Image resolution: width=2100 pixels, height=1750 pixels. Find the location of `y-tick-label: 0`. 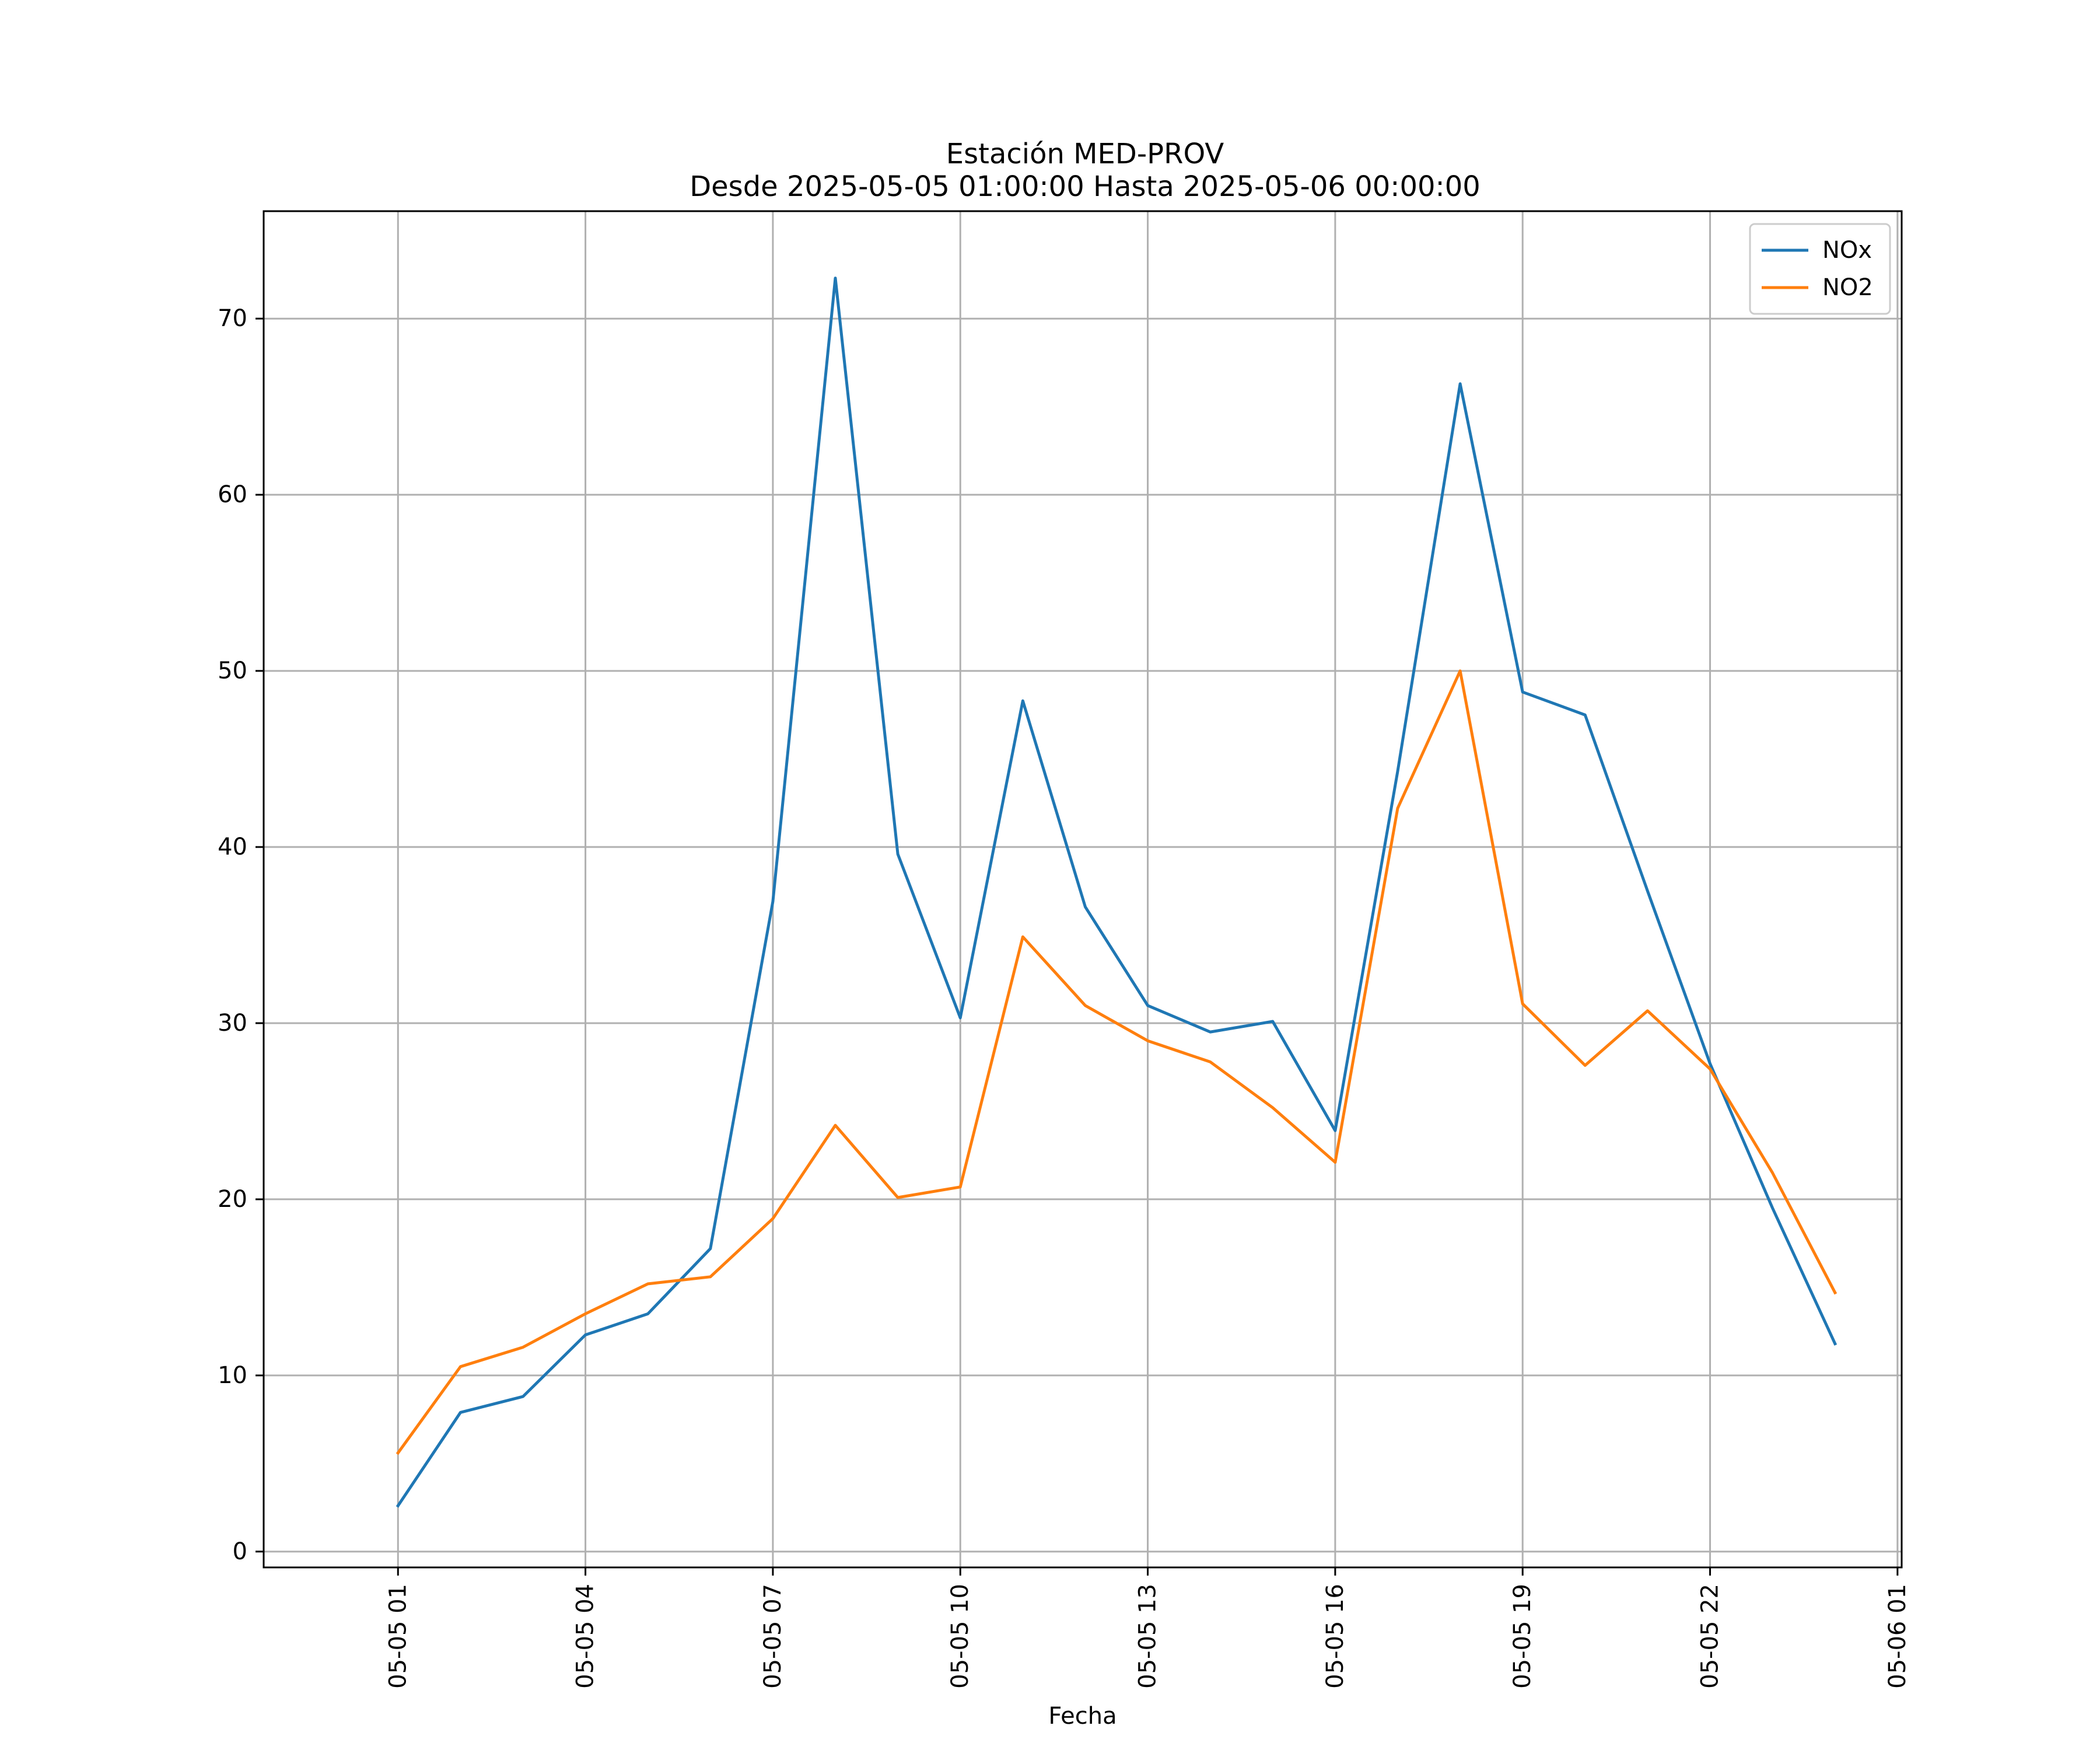

y-tick-label: 0 is located at coordinates (240, 1552).